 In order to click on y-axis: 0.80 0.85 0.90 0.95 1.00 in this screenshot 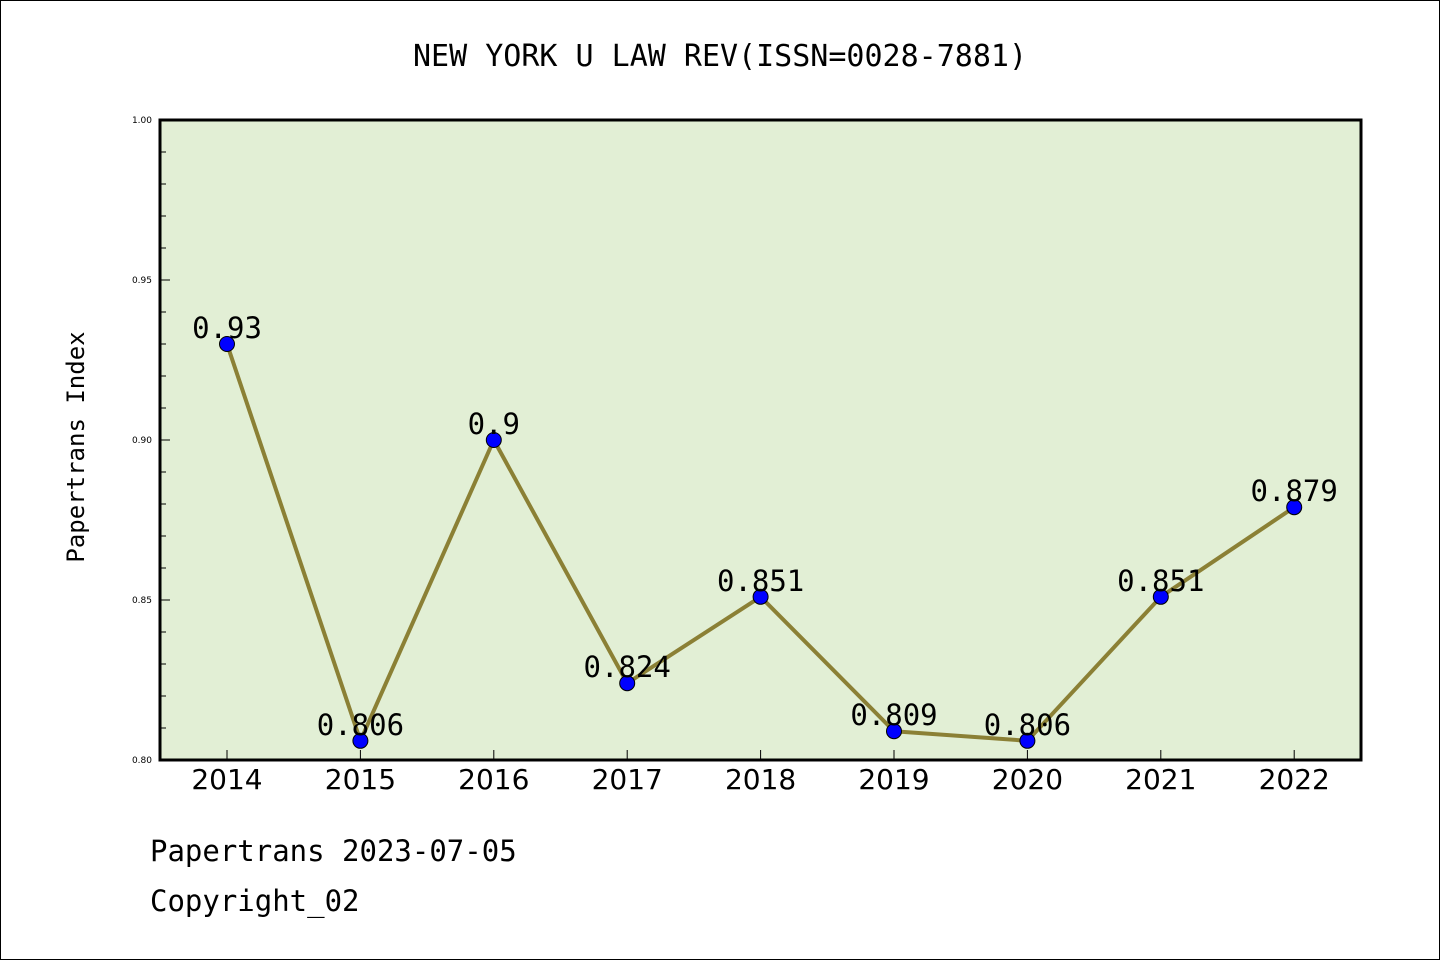, I will do `click(151, 441)`.